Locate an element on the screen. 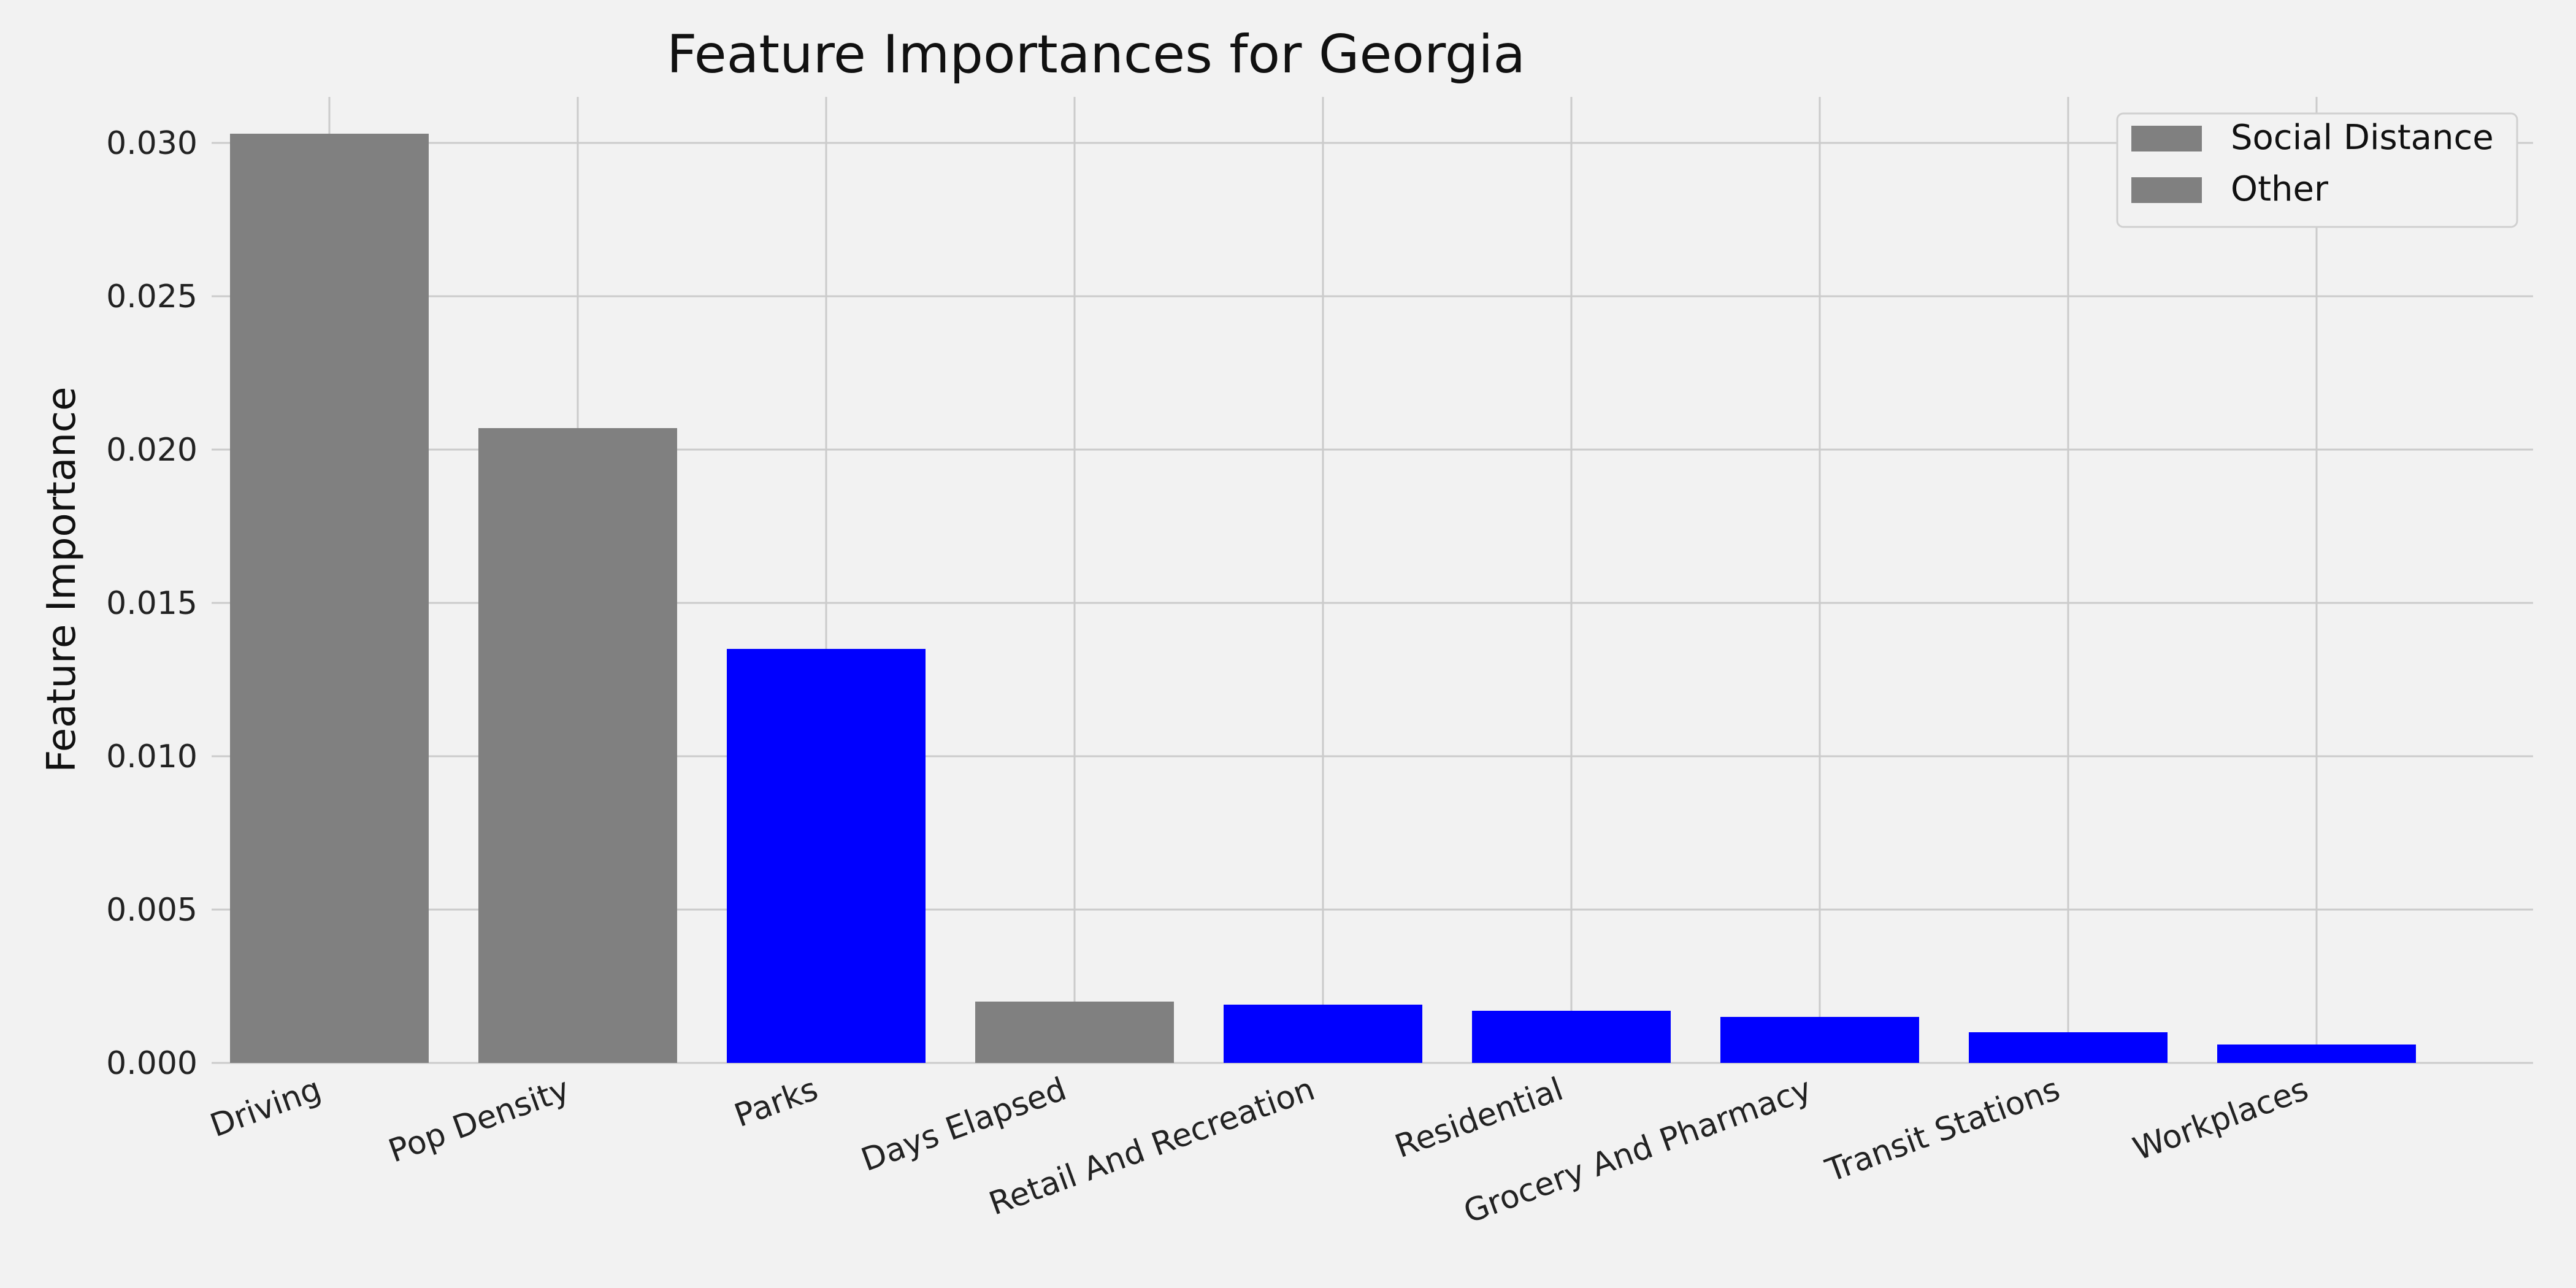 Image resolution: width=2576 pixels, height=1288 pixels. y-tick-label: 0.020 is located at coordinates (151, 450).